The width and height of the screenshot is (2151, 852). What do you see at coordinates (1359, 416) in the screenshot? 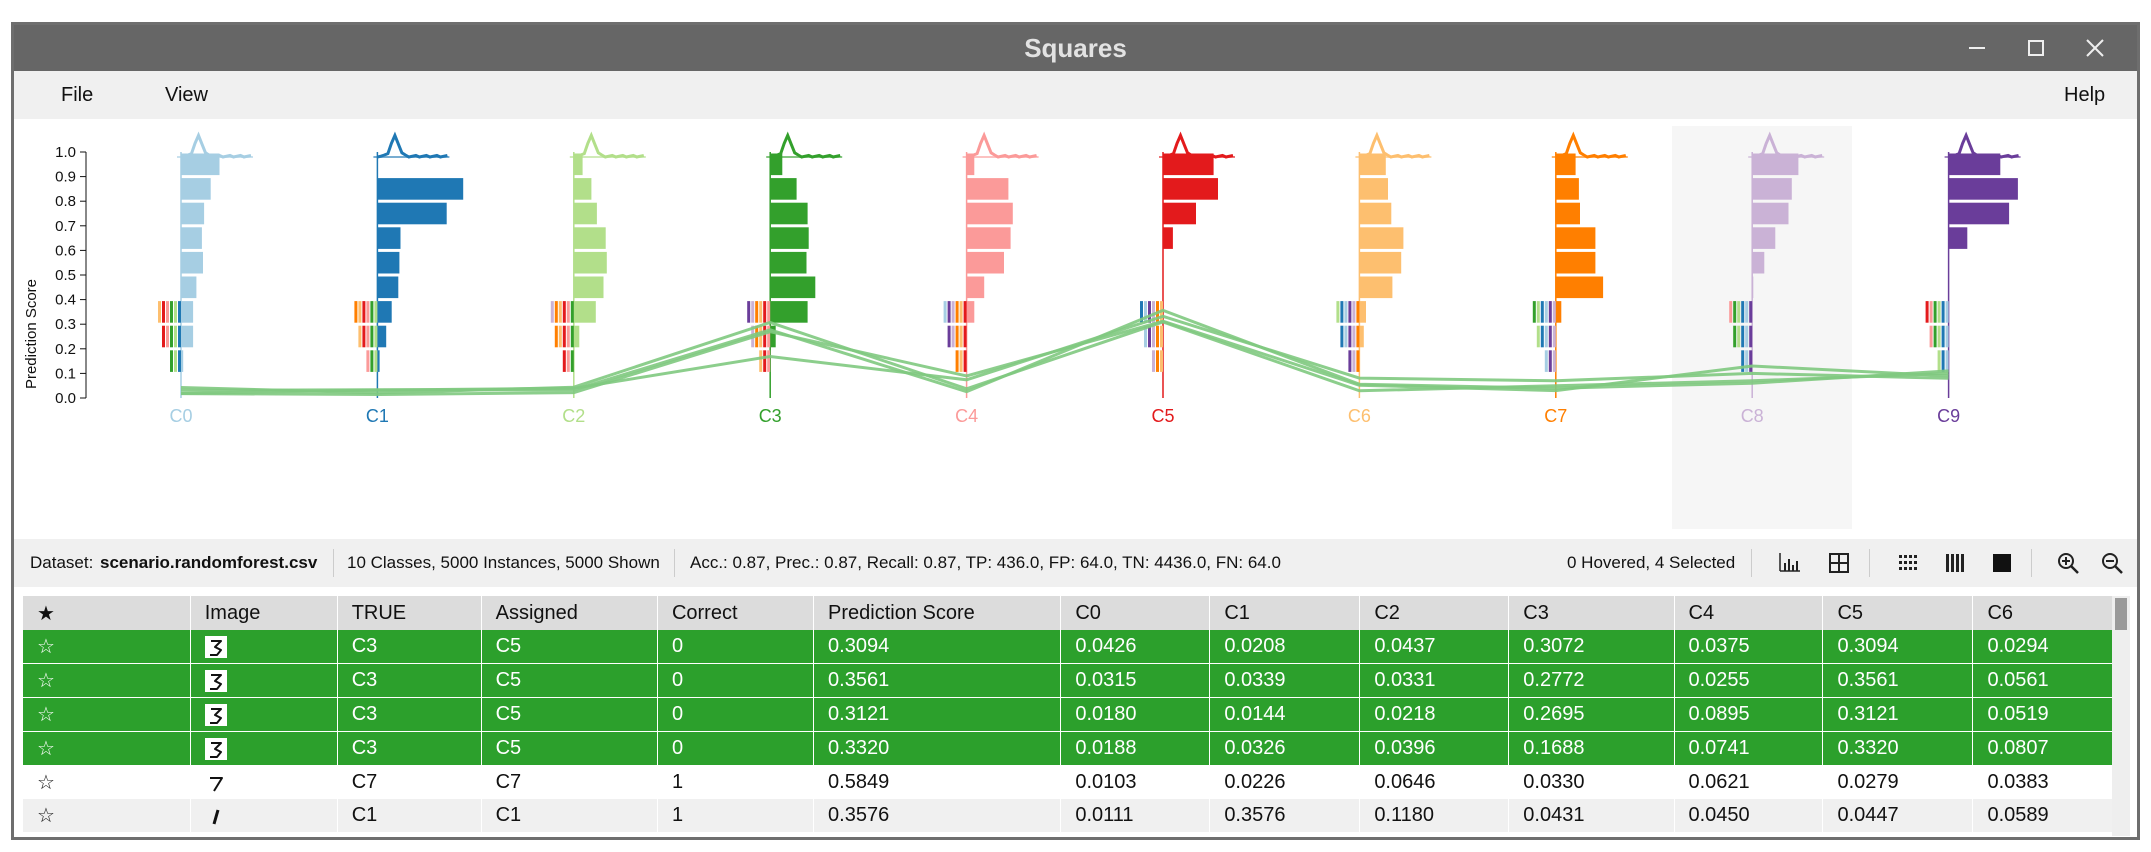
I see `class-label-c6: C6` at bounding box center [1359, 416].